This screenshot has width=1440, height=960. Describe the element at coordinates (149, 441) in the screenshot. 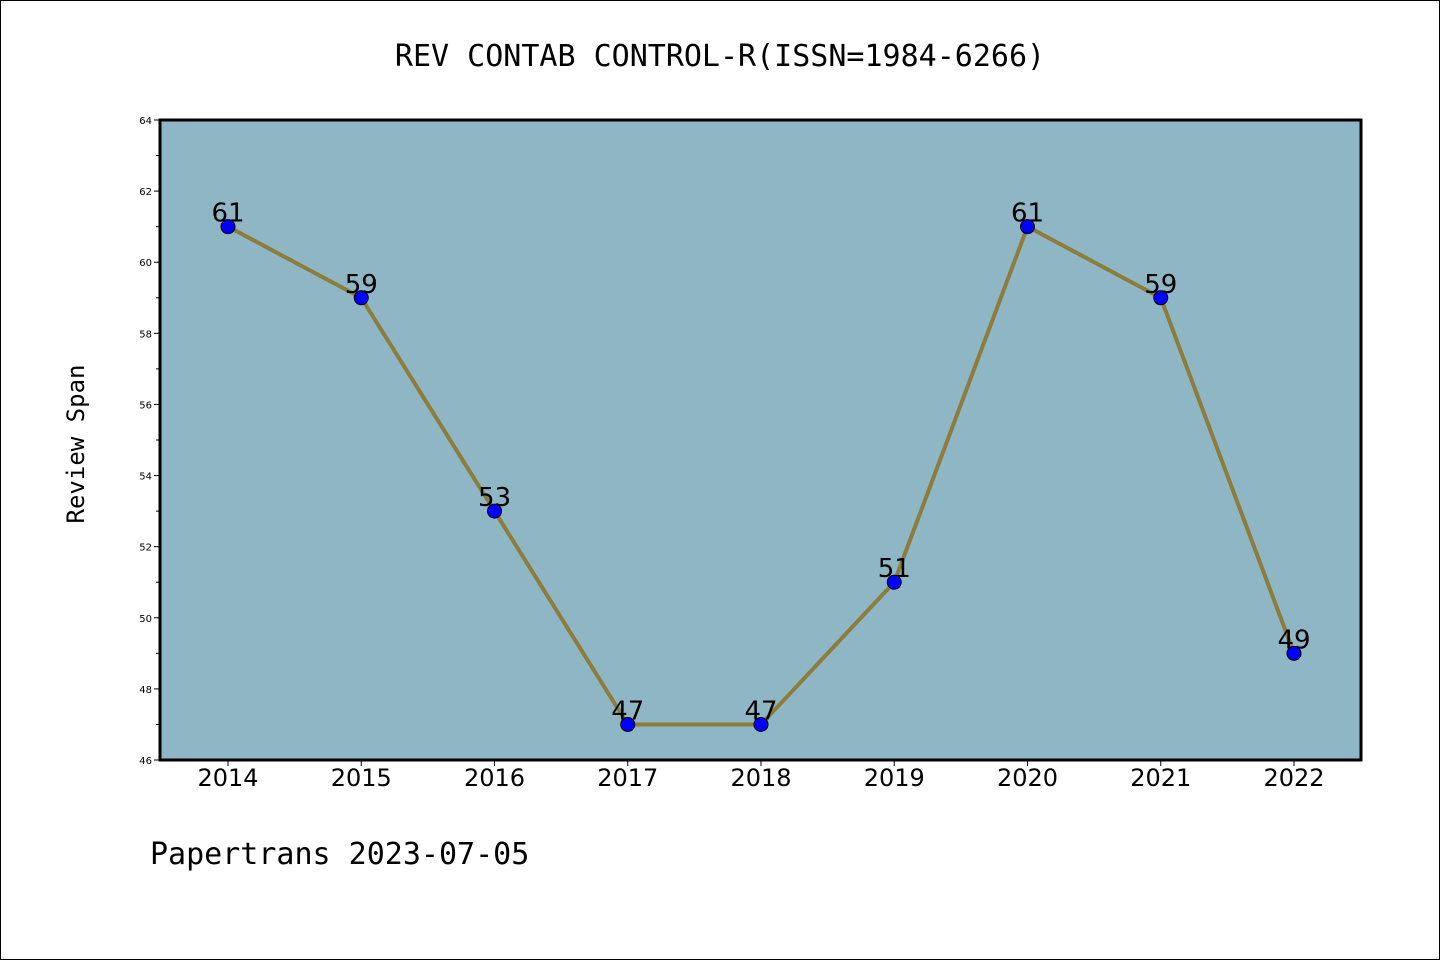

I see `y-axis: 46 48 50 52 54 56 58 60 62 64` at that location.